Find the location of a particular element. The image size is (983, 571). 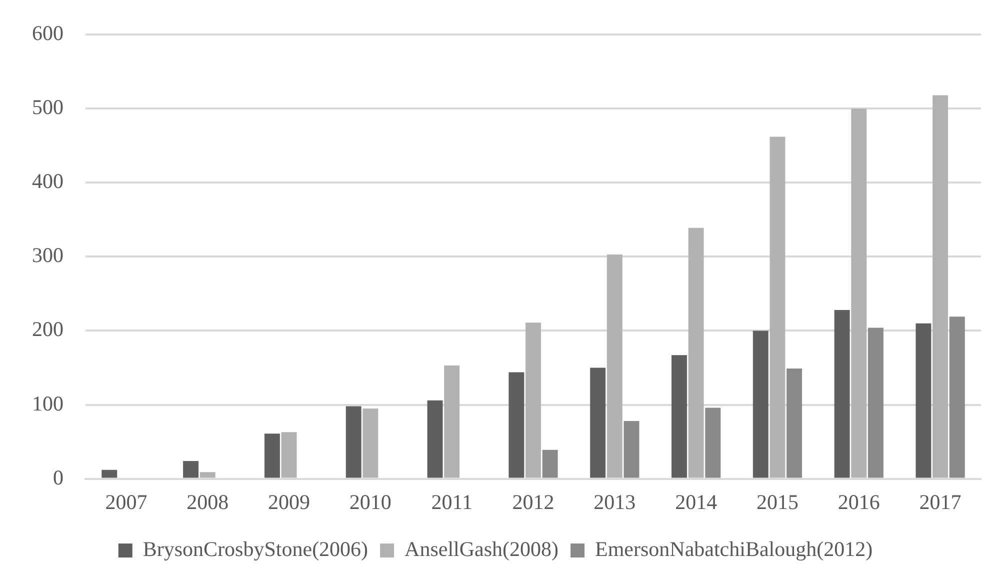

x-tick-label: 2013 is located at coordinates (615, 502).